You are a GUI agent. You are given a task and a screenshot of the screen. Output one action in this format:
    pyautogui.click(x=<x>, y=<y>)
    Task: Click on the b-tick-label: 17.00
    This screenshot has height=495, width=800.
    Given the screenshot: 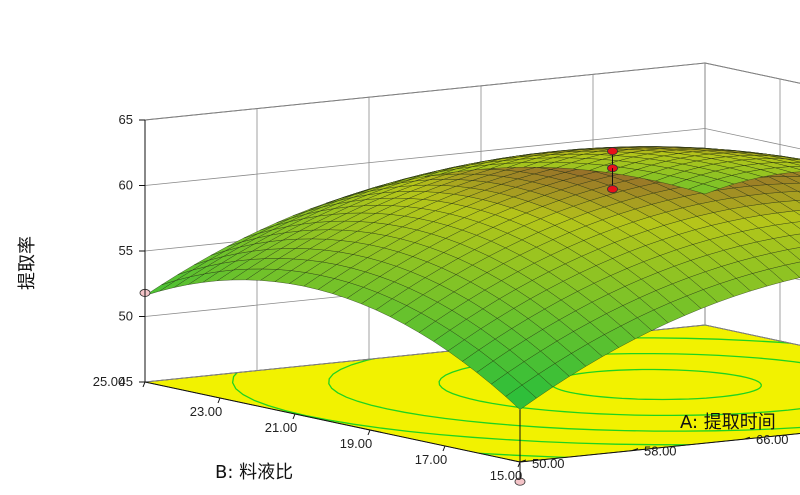 What is the action you would take?
    pyautogui.click(x=431, y=459)
    